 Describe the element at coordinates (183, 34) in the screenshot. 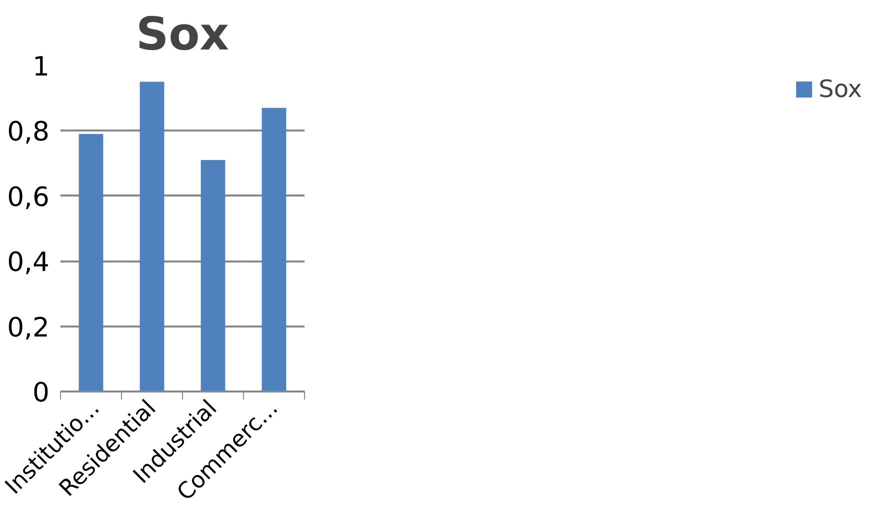

I see `chart-title: Sox` at that location.